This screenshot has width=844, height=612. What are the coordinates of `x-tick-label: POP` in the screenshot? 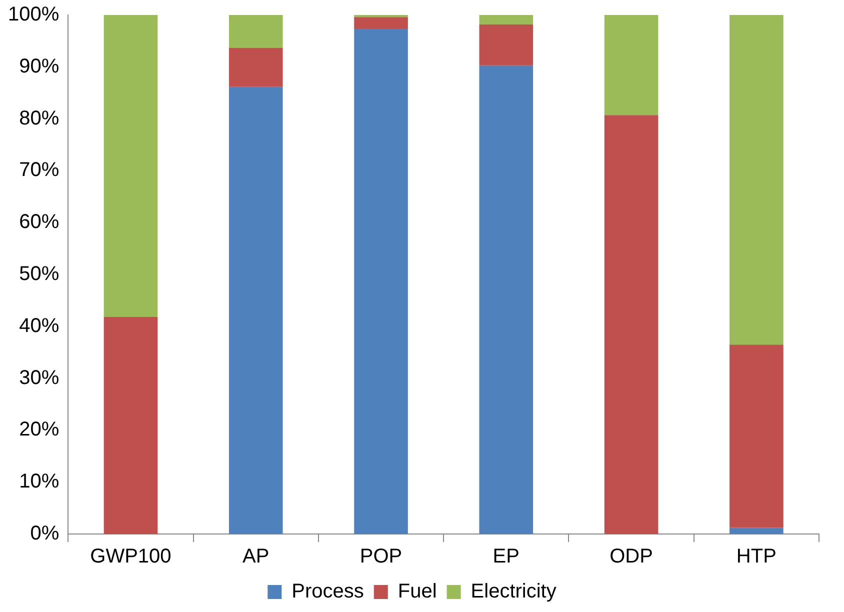 It's located at (381, 557).